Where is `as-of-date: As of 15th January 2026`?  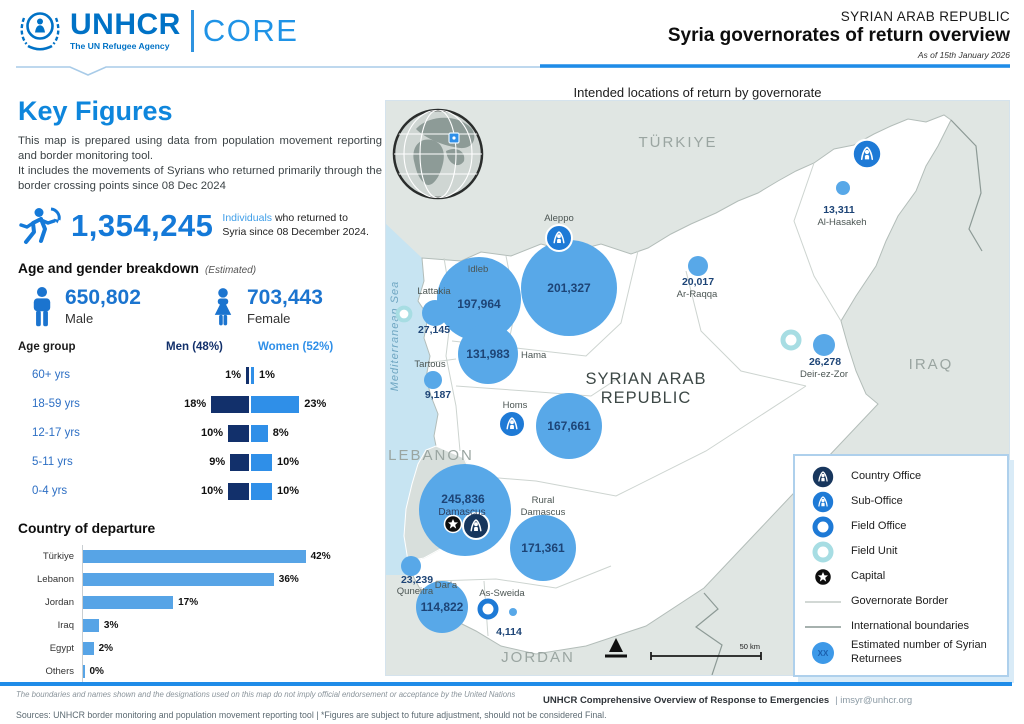
as-of-date: As of 15th January 2026 is located at coordinates (963, 55).